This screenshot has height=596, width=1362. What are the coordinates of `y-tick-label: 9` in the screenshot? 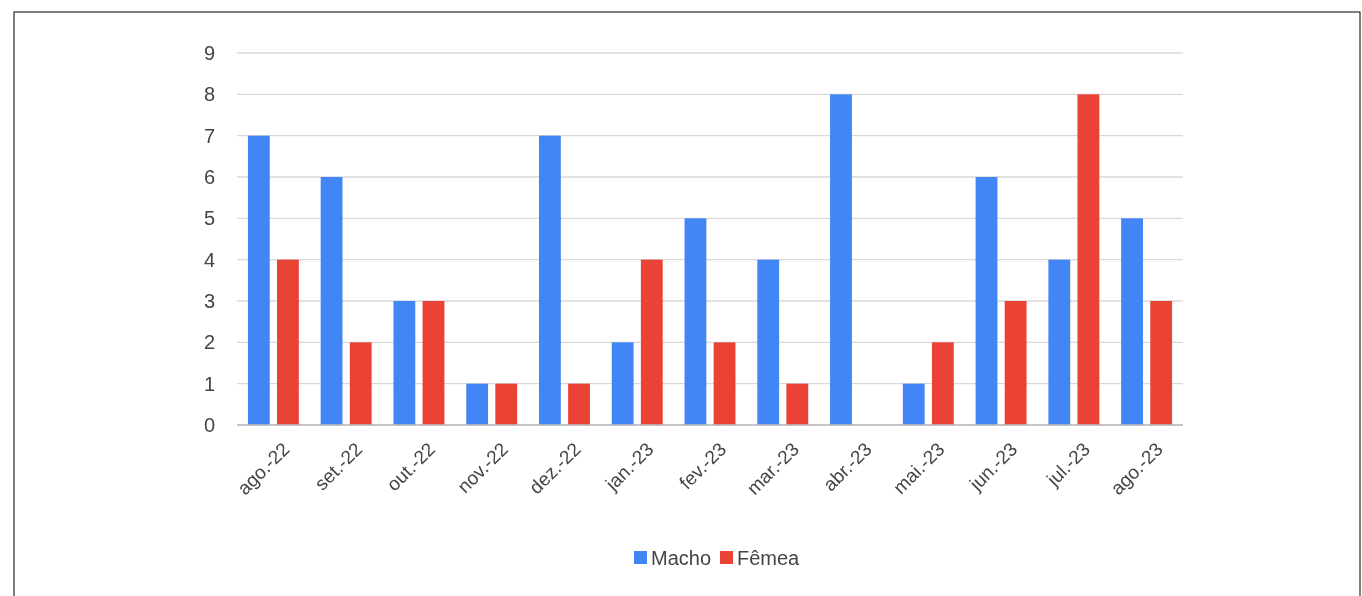 It's located at (209, 53).